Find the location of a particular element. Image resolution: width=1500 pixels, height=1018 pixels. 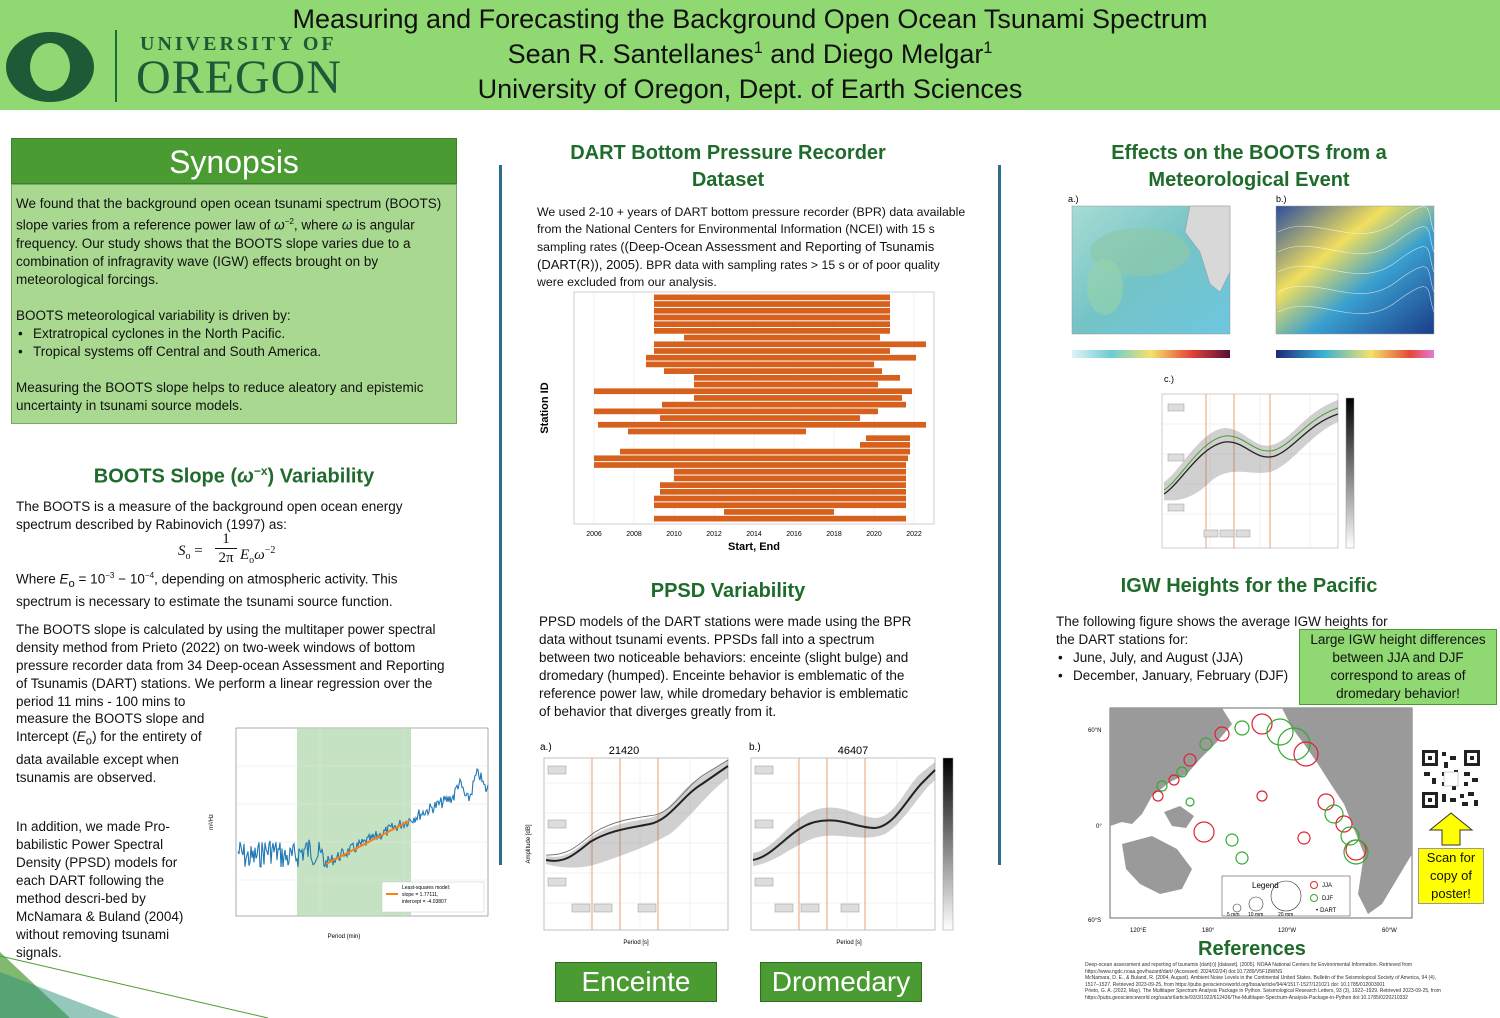

author-1-affil: 1 is located at coordinates (758, 48).